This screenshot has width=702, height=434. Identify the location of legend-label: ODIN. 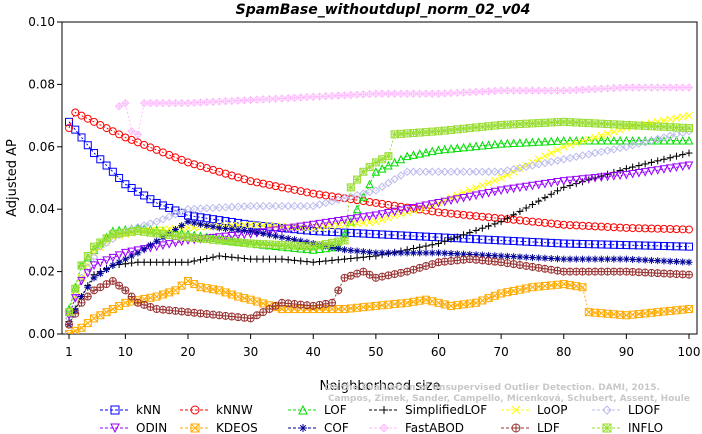
(151, 427).